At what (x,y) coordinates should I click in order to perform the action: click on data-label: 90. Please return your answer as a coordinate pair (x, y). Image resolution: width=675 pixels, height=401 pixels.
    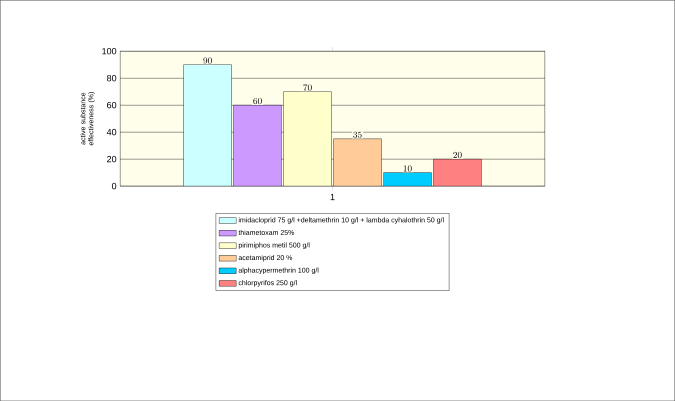
    Looking at the image, I should click on (207, 60).